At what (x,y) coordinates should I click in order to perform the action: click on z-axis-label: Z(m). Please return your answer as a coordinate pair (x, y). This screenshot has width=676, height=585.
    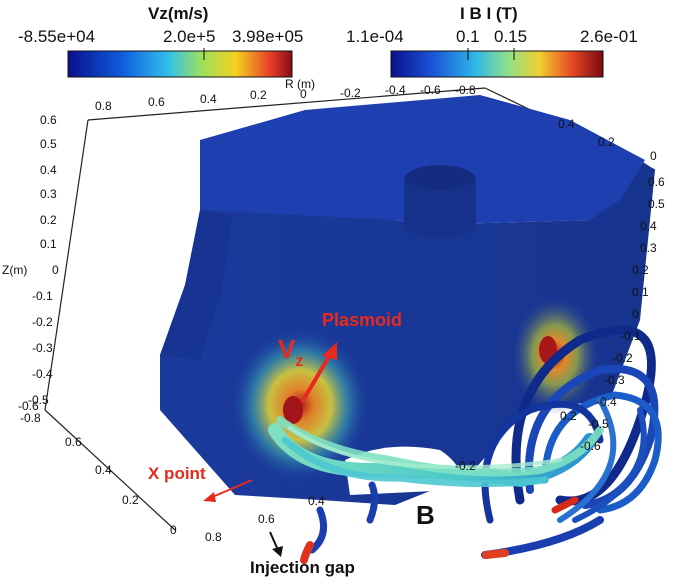
    Looking at the image, I should click on (14, 270).